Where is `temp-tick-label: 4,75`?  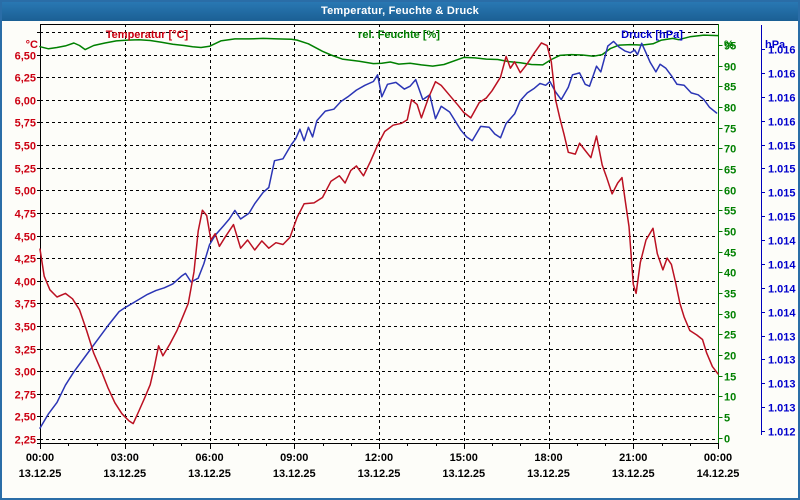
temp-tick-label: 4,75 is located at coordinates (25, 215).